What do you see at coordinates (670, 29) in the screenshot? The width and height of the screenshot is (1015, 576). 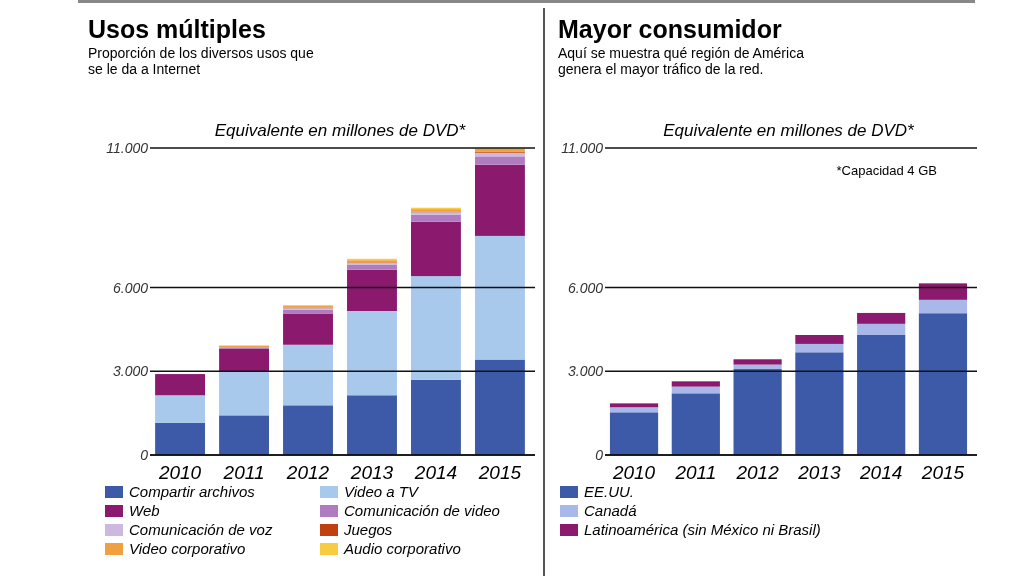 I see `chart-title: Mayor consumidor` at bounding box center [670, 29].